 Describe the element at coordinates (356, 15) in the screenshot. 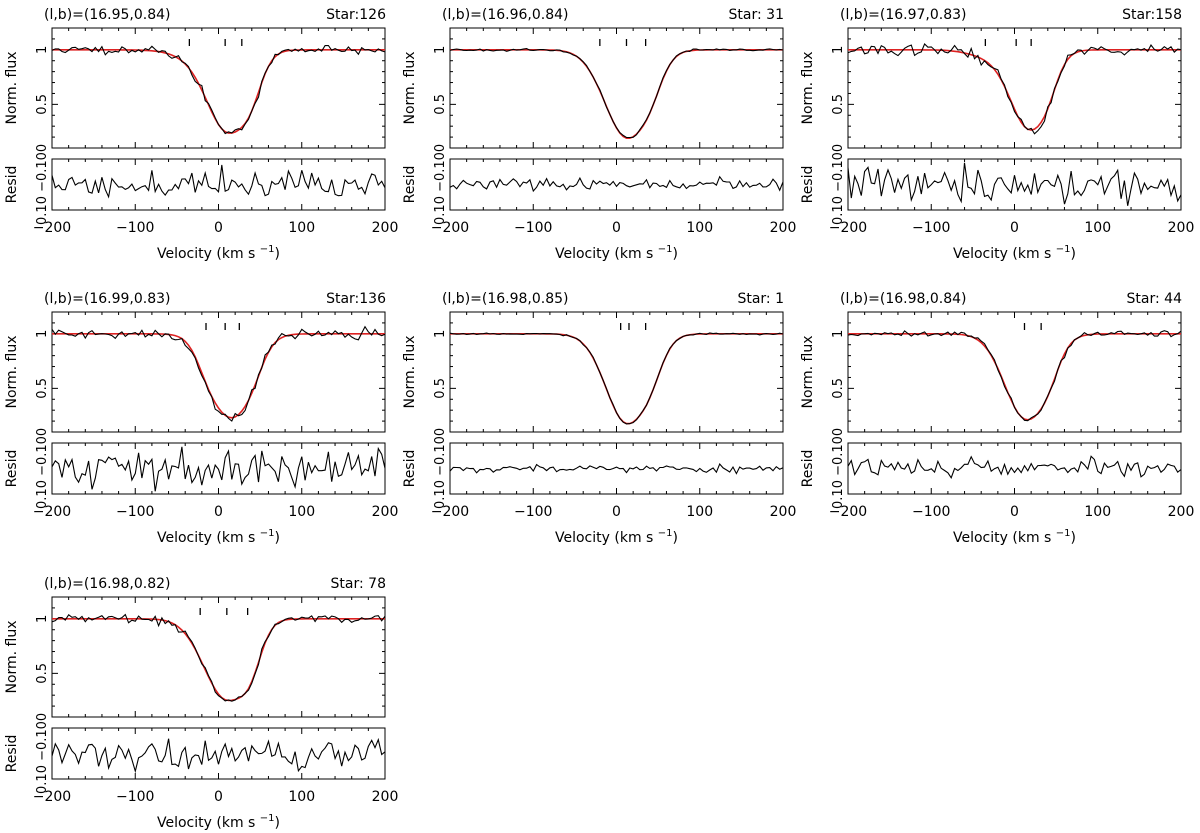

I see `star-label: Star:126` at that location.